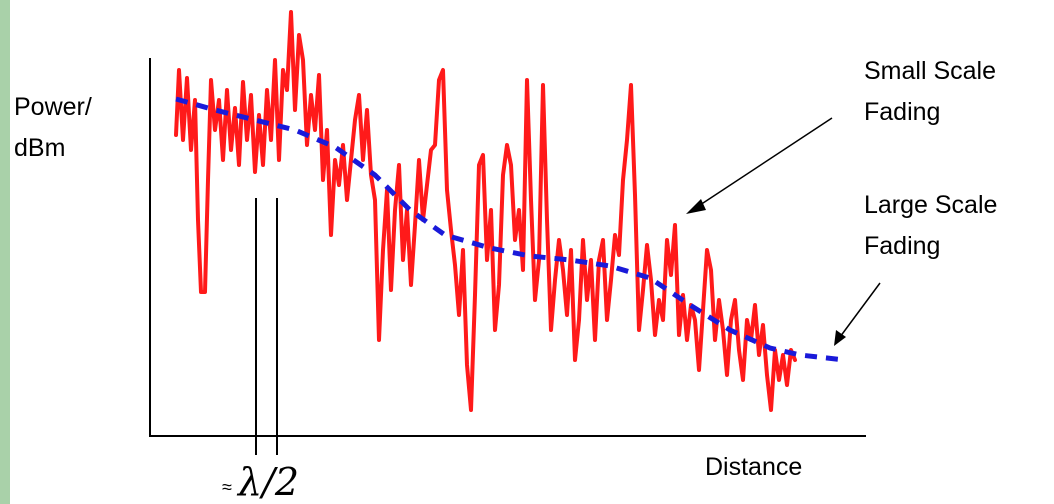 This screenshot has height=504, width=1054. What do you see at coordinates (860, 310) in the screenshot?
I see `large-scale-arrow-line` at bounding box center [860, 310].